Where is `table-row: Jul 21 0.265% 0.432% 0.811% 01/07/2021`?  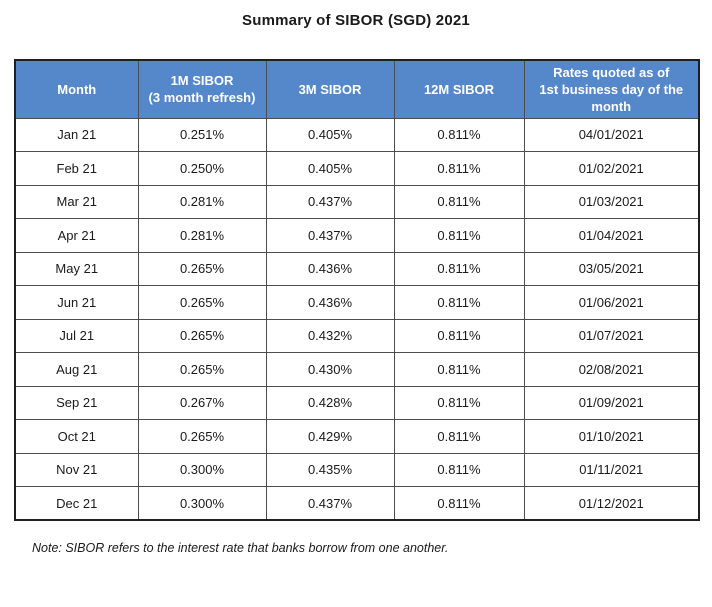 table-row: Jul 21 0.265% 0.432% 0.811% 01/07/2021 is located at coordinates (357, 335).